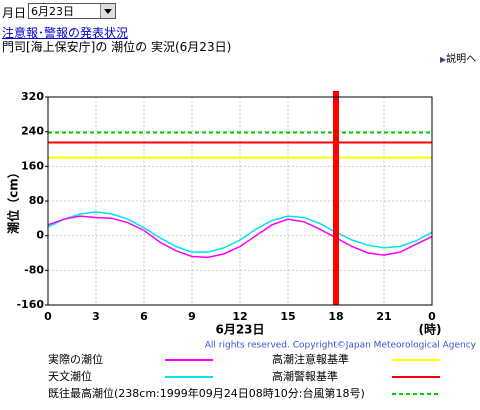 This screenshot has height=410, width=480. I want to click on legend-label: 実際の潮位, so click(75, 359).